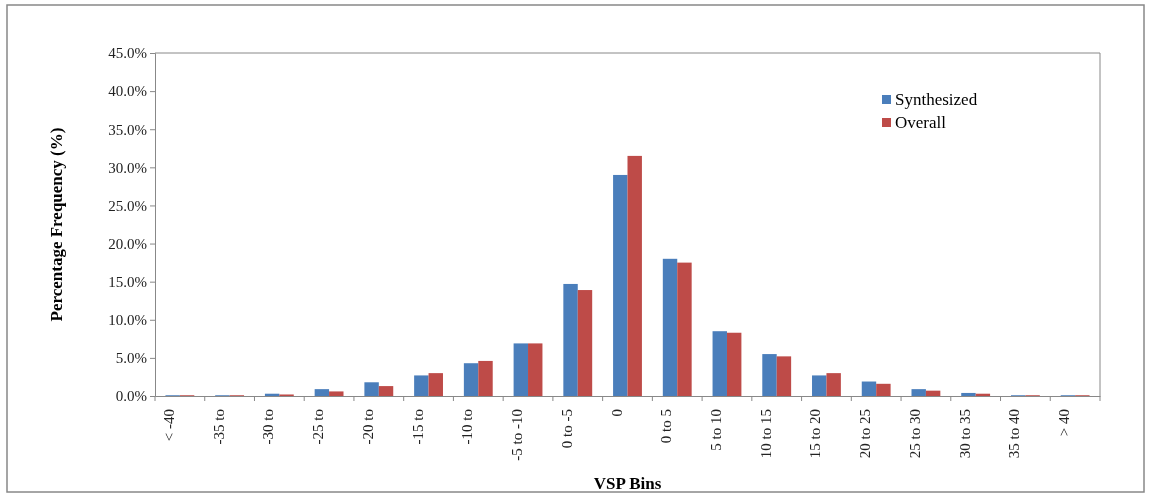 The width and height of the screenshot is (1151, 497). Describe the element at coordinates (666, 426) in the screenshot. I see `x-tick-label: 0 to 5` at that location.